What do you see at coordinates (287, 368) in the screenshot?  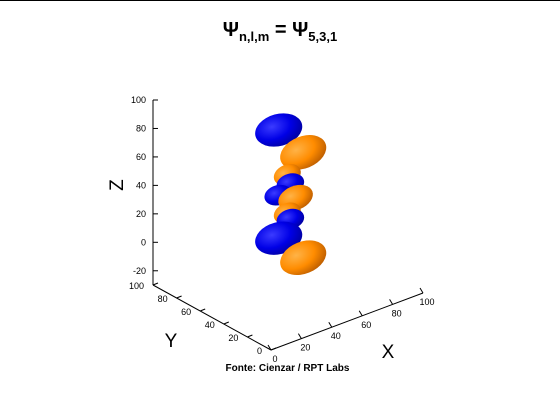 I see `source-caption: Fonte: Cienzar / RPT Labs` at bounding box center [287, 368].